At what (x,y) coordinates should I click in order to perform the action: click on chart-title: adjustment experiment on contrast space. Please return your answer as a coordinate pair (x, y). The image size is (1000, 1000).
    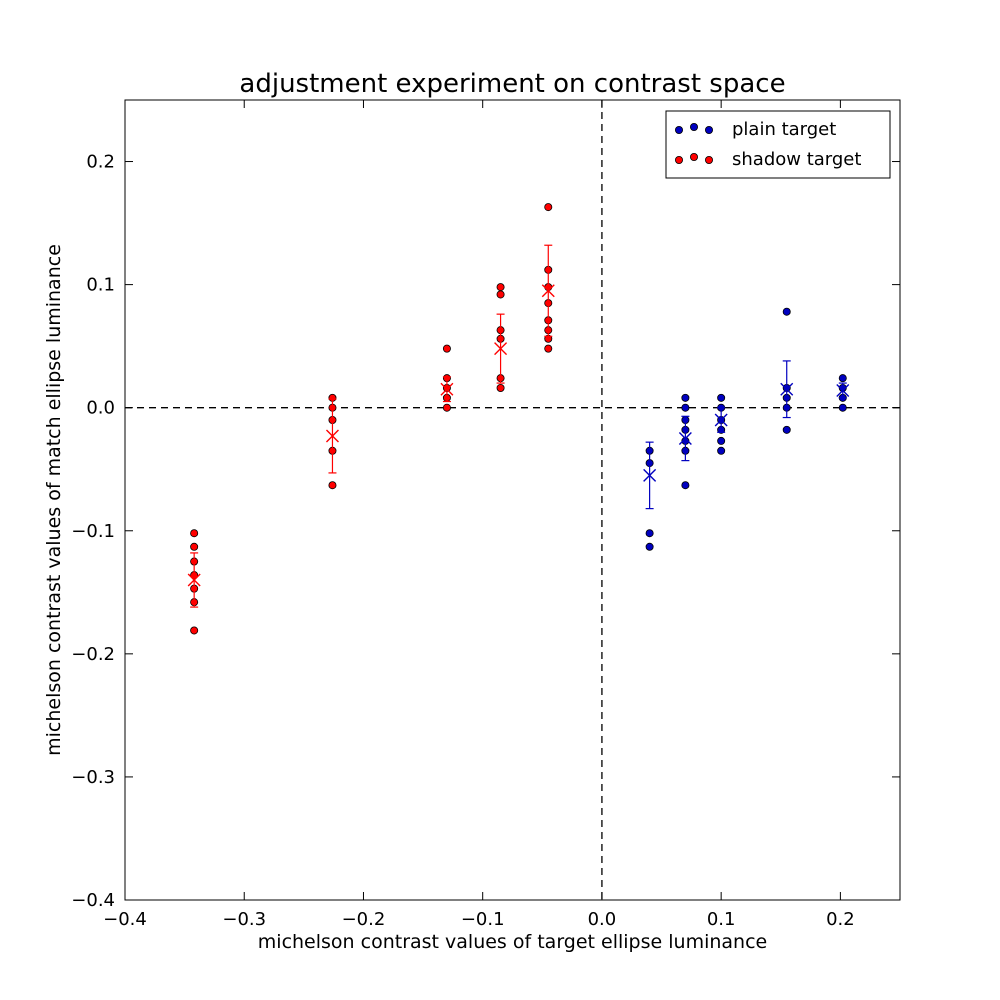
    Looking at the image, I should click on (512, 84).